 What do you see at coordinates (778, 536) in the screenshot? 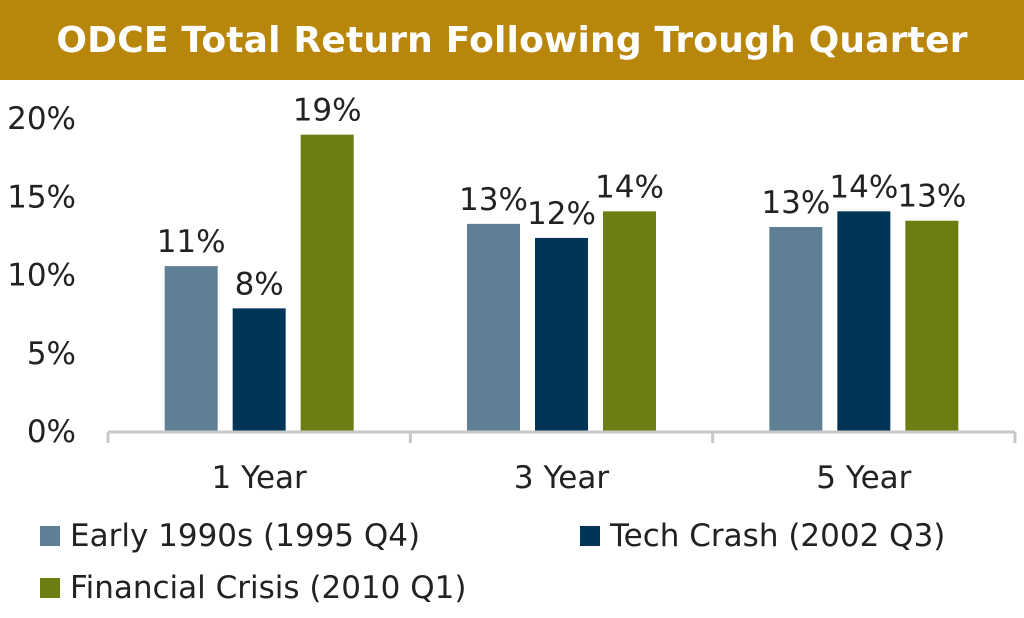
I see `legend-label: Tech Crash (2002 Q3)` at bounding box center [778, 536].